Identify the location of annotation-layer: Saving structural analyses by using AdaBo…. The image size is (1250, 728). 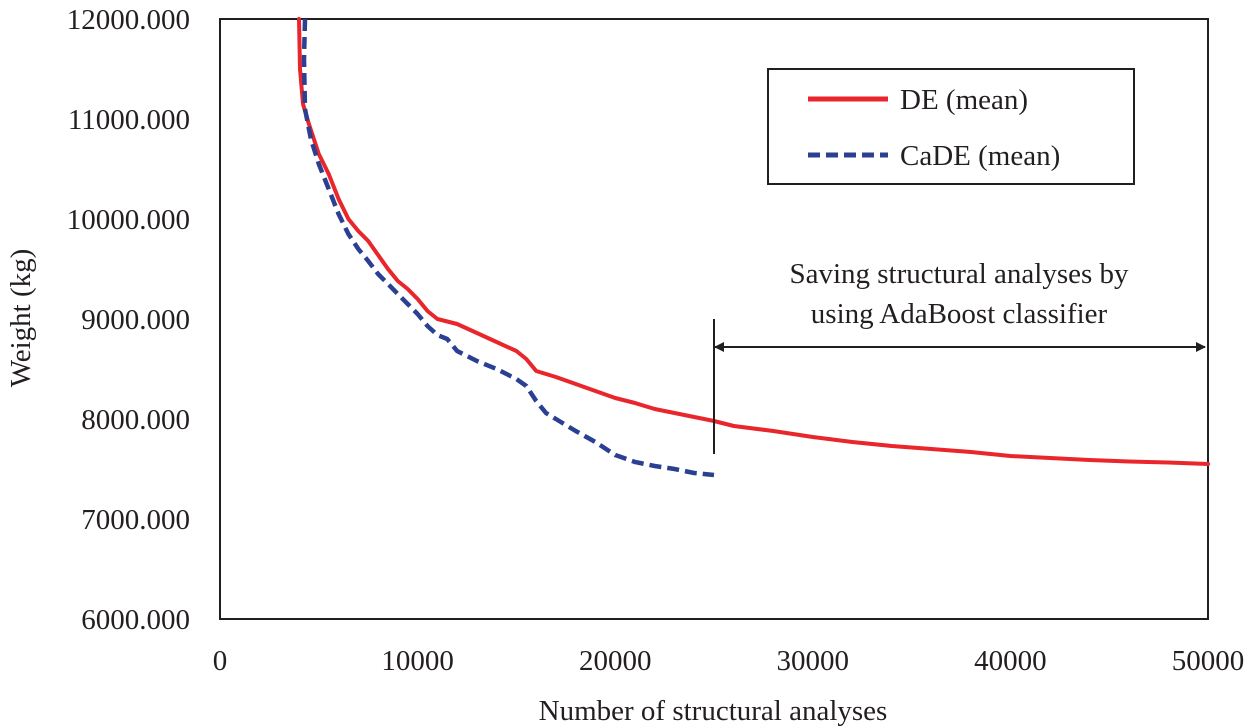
(959, 356).